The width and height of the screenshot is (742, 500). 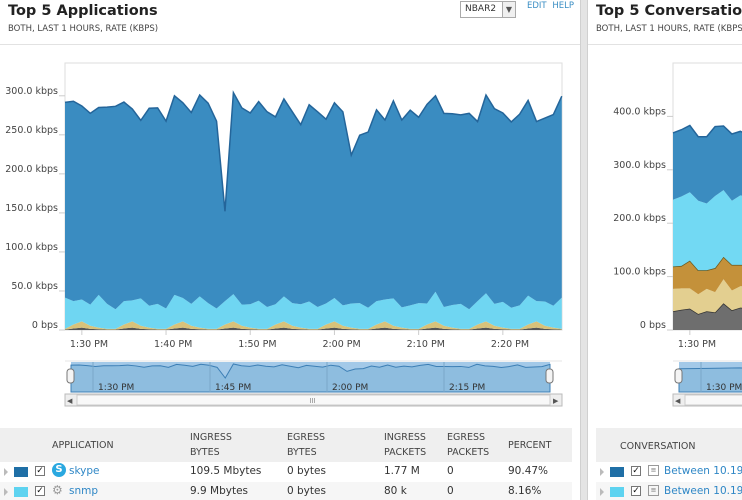 What do you see at coordinates (639, 165) in the screenshot?
I see `y-tick-label: 300.0 kbps` at bounding box center [639, 165].